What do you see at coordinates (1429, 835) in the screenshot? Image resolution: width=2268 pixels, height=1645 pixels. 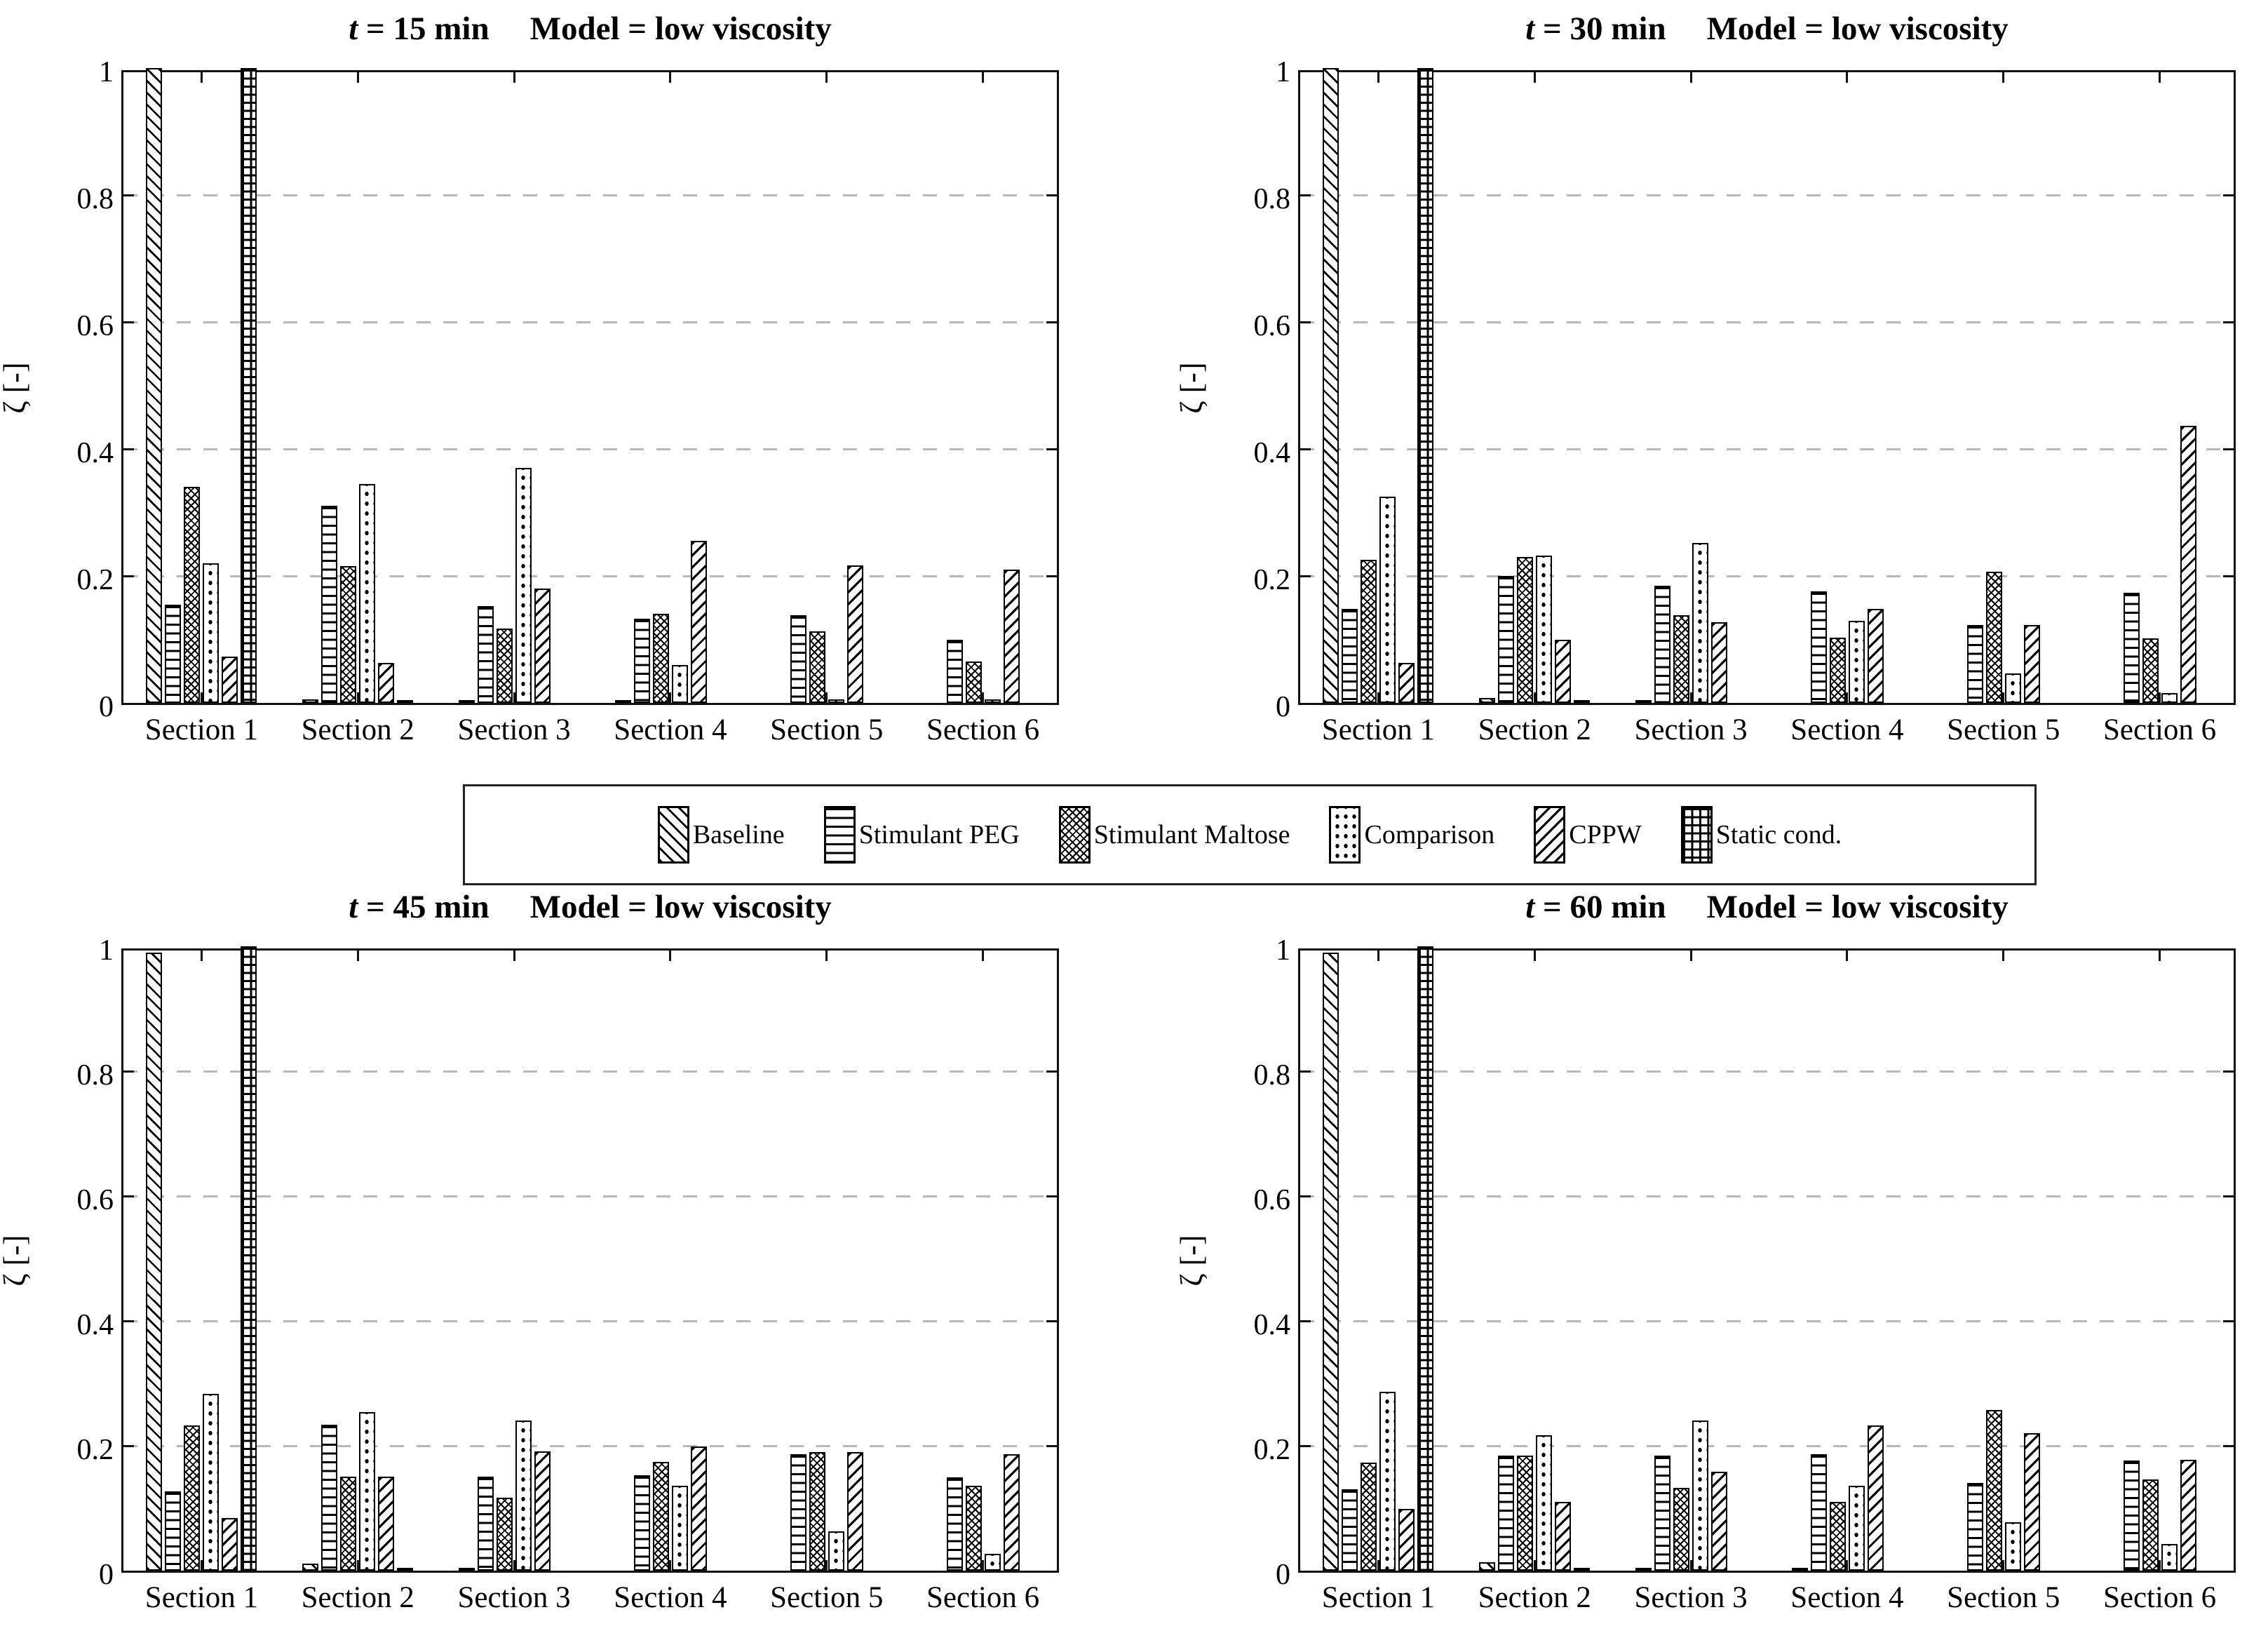 I see `legend-label: Comparison` at bounding box center [1429, 835].